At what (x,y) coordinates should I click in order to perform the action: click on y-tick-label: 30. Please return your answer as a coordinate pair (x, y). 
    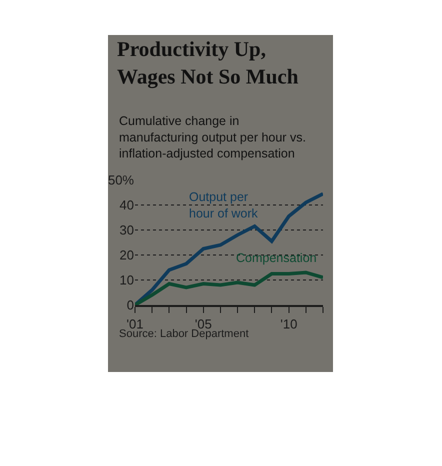
    Looking at the image, I should click on (127, 230).